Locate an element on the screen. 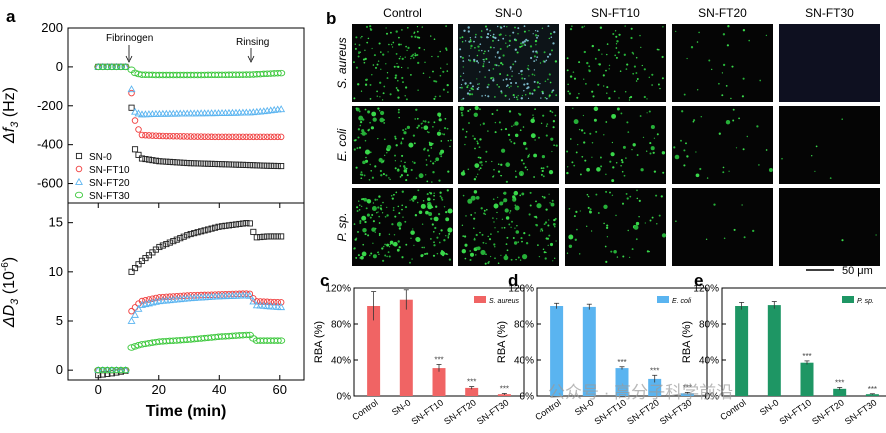 The height and width of the screenshot is (433, 886). bar-sn-ft10 is located at coordinates (807, 379).